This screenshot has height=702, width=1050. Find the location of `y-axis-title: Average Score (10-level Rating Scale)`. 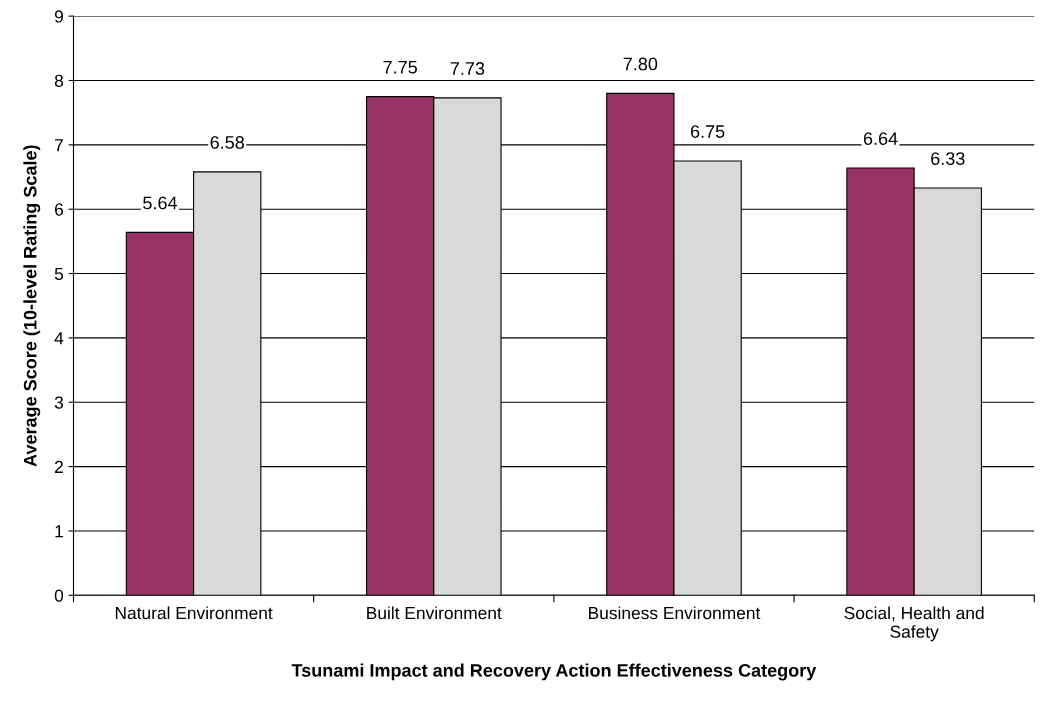

y-axis-title: Average Score (10-level Rating Scale) is located at coordinates (32, 306).